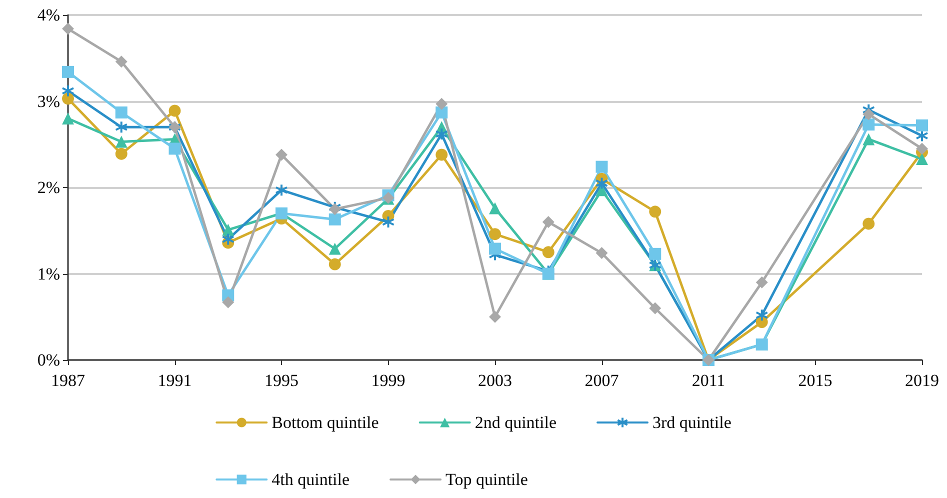 The image size is (947, 498). I want to click on legend-label: 2nd quintile, so click(515, 422).